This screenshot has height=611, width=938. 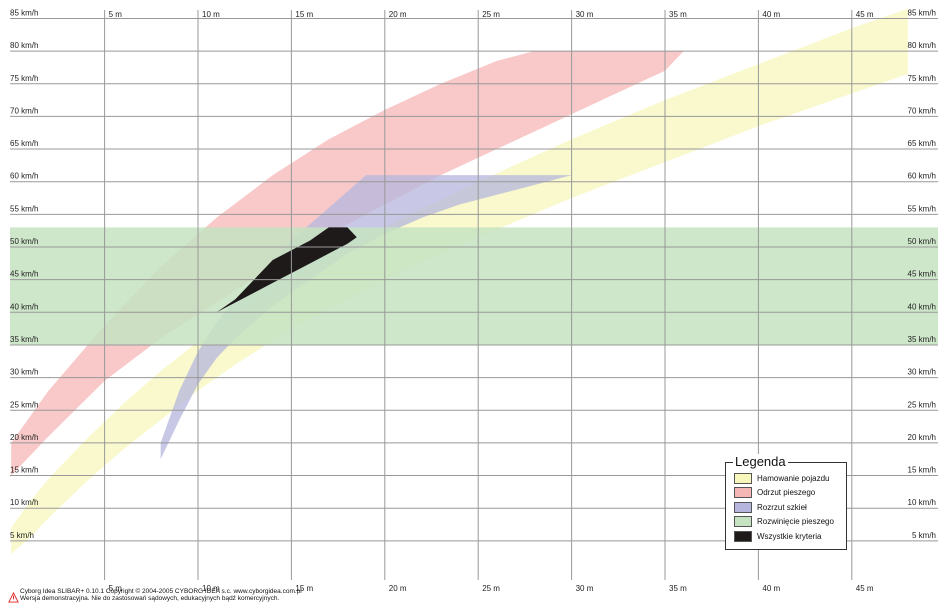 I want to click on y-tick-label-right: 55 km/h, so click(x=922, y=208).